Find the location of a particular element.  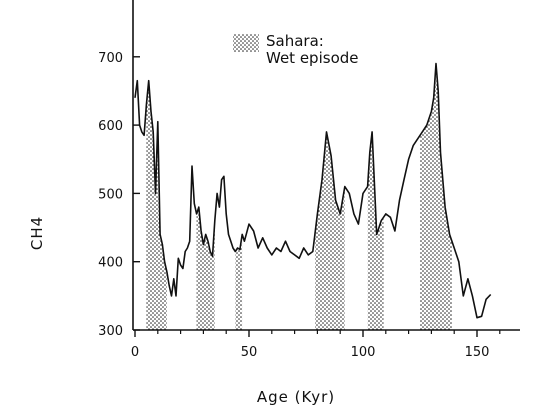

y-tick-label: 300 is located at coordinates (110, 331).